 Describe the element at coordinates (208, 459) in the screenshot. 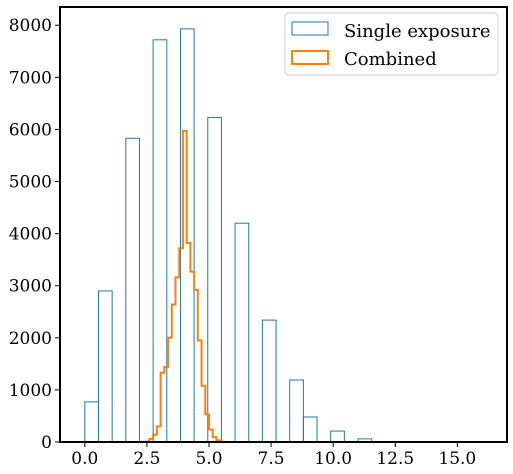

I see `x-tick-label: 5.0` at that location.